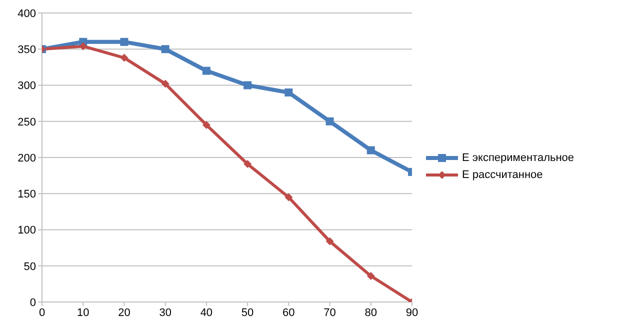  I want to click on x-tick-label: 40, so click(206, 312).